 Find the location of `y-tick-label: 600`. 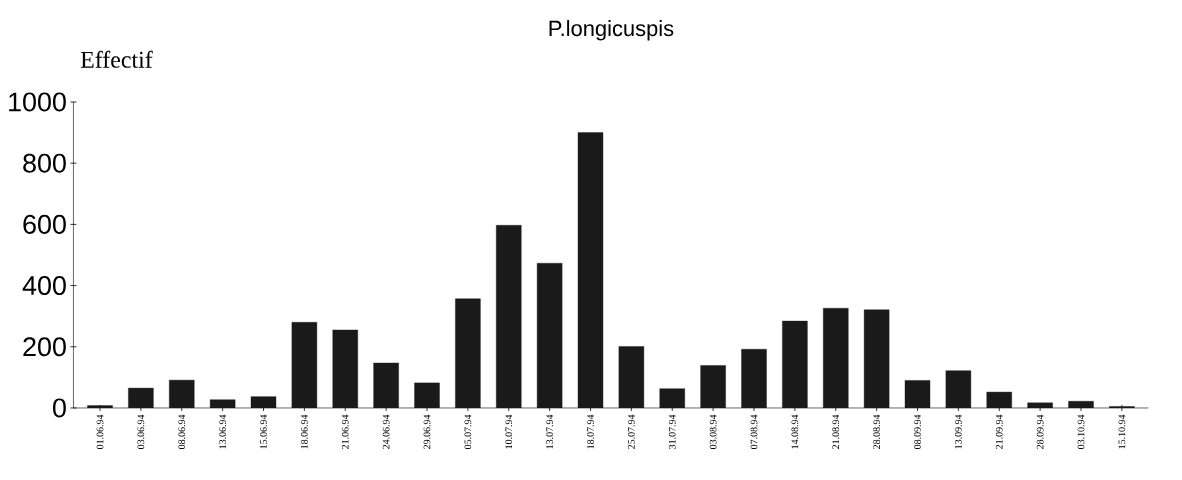

y-tick-label: 600 is located at coordinates (44, 224).